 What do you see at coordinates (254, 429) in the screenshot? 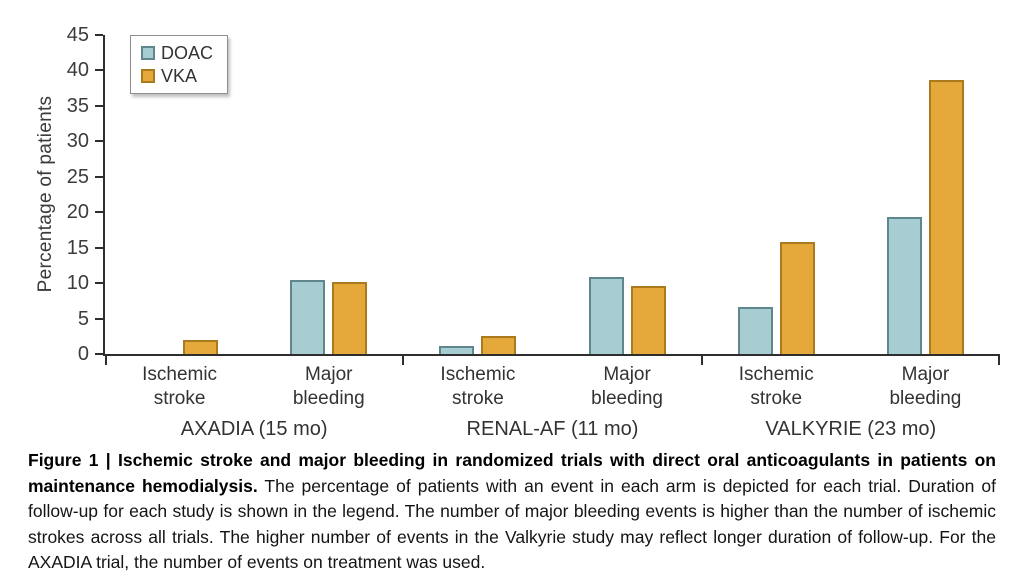
I see `trial-label: AXADIA (15 mo)` at bounding box center [254, 429].